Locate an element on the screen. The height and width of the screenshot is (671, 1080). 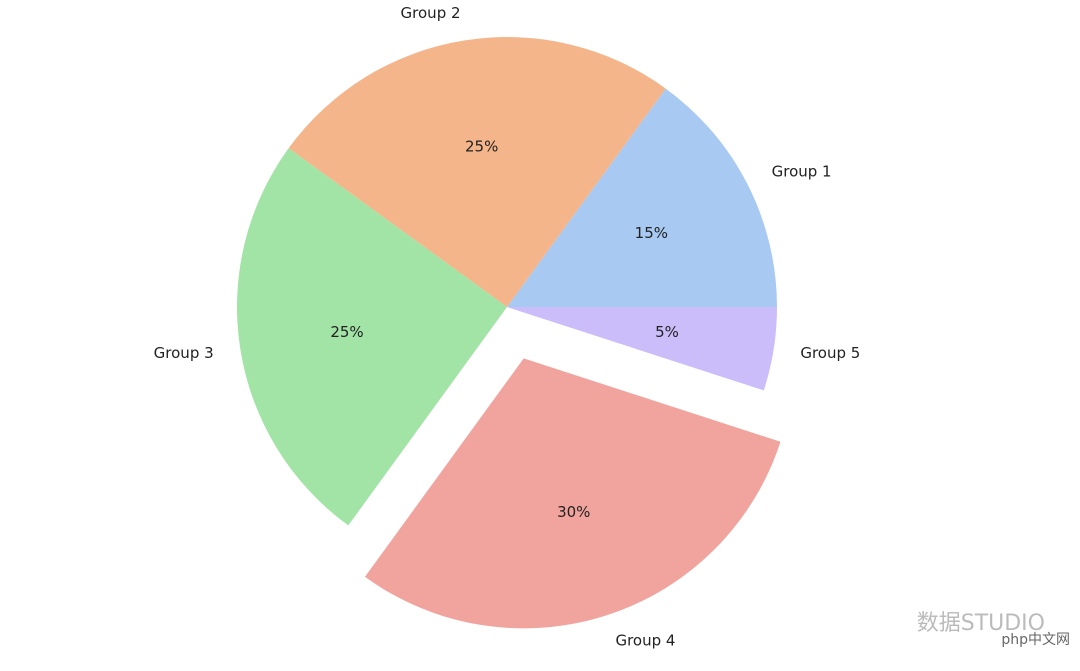
percent-label: 30% is located at coordinates (573, 512).